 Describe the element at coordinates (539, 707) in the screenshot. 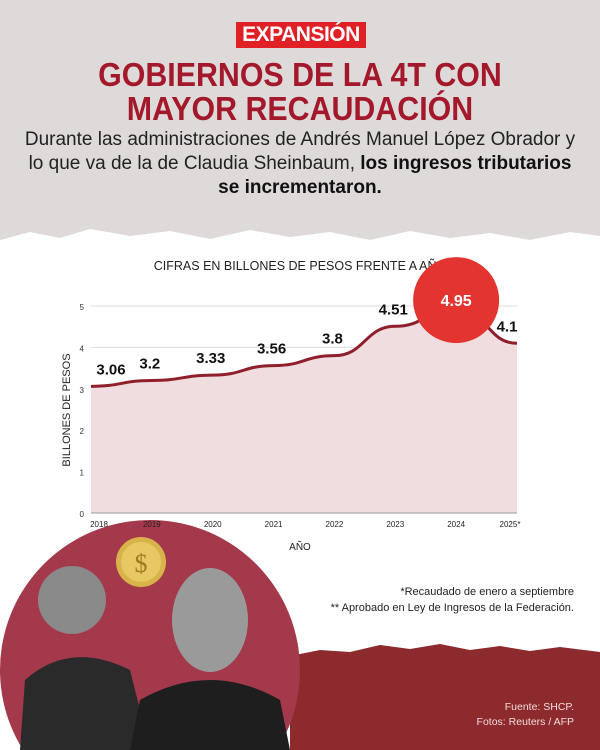

I see `source: Fuente: SHCP.` at that location.